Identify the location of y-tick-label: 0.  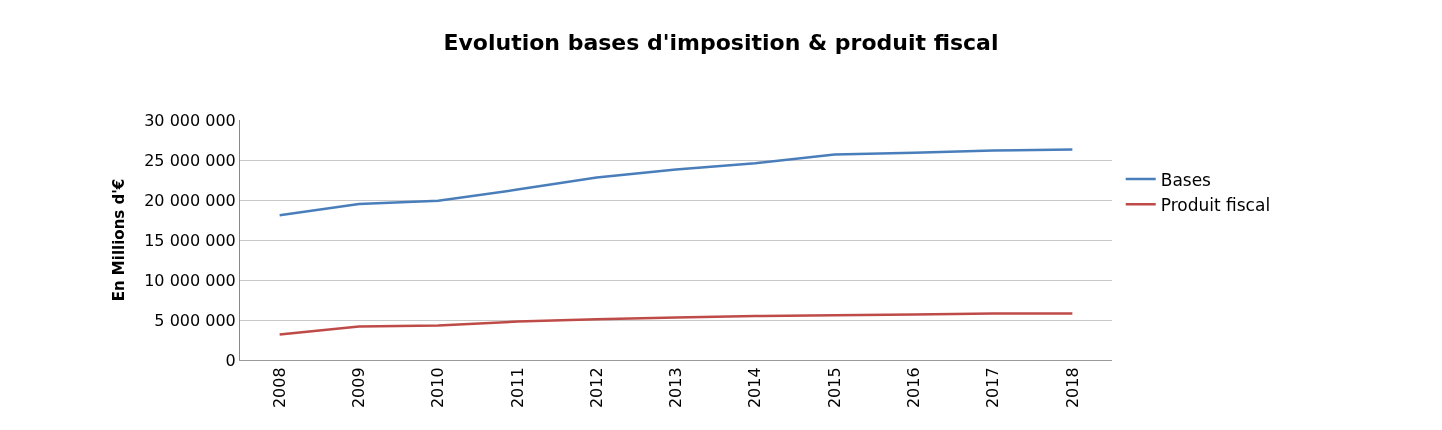
(230, 360).